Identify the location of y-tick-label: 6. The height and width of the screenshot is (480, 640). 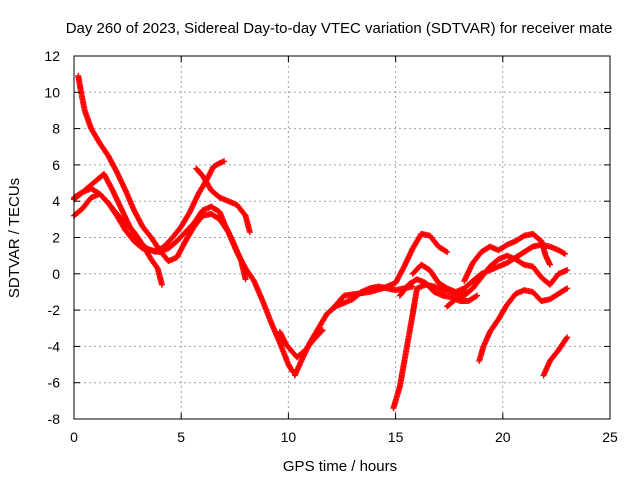
(56, 165).